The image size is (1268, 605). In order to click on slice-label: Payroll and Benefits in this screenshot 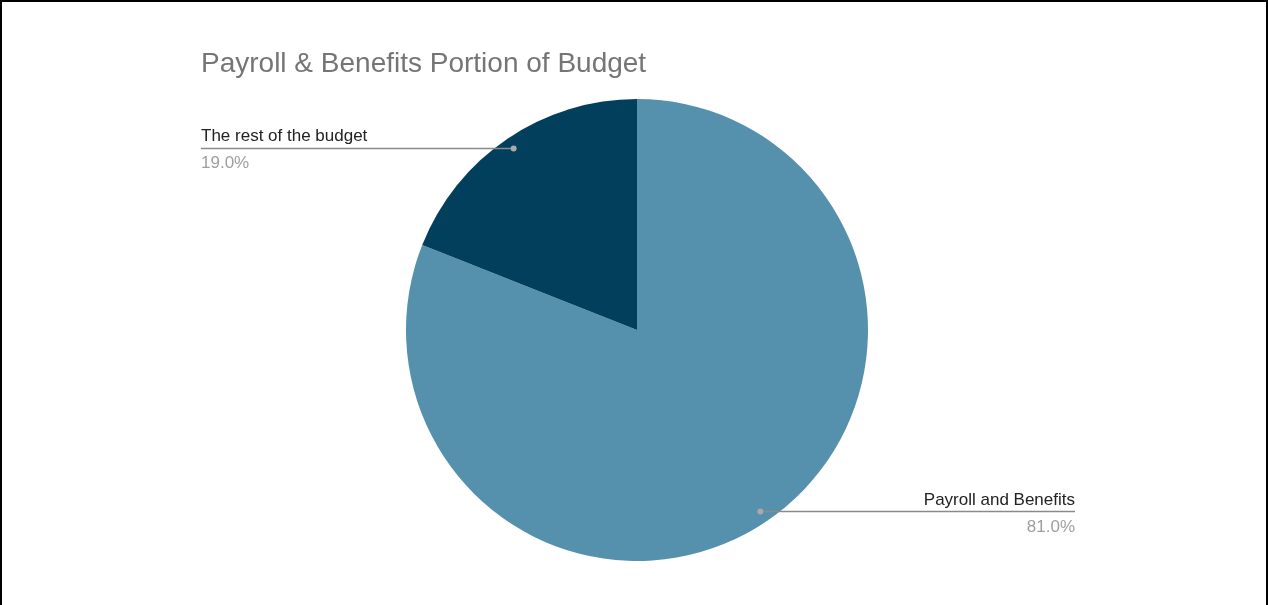, I will do `click(999, 499)`.